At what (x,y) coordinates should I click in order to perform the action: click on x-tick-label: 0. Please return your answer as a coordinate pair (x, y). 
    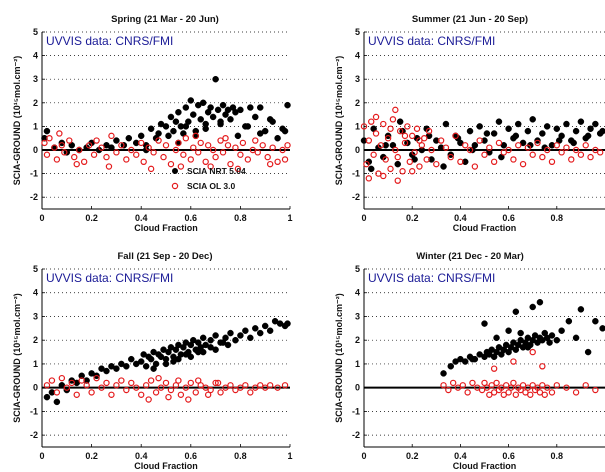
    Looking at the image, I should click on (363, 456).